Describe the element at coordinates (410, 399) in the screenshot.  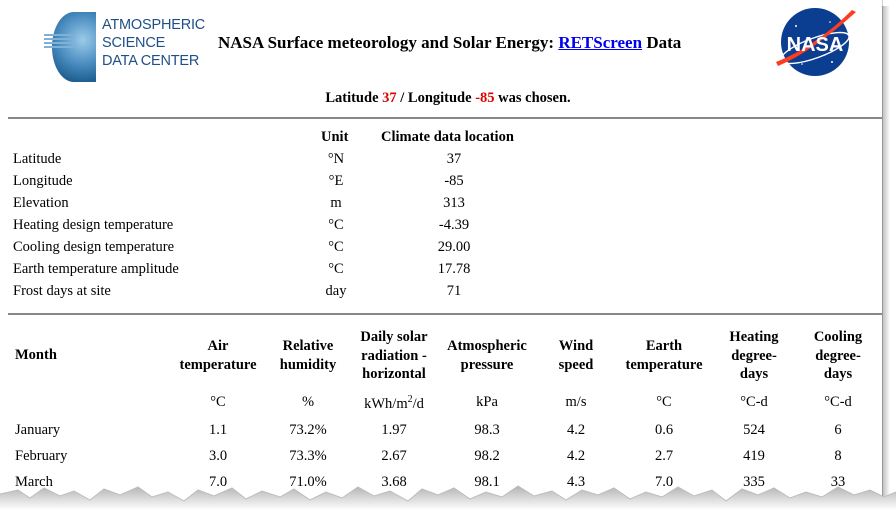
I see `unit-superscript: 2` at that location.